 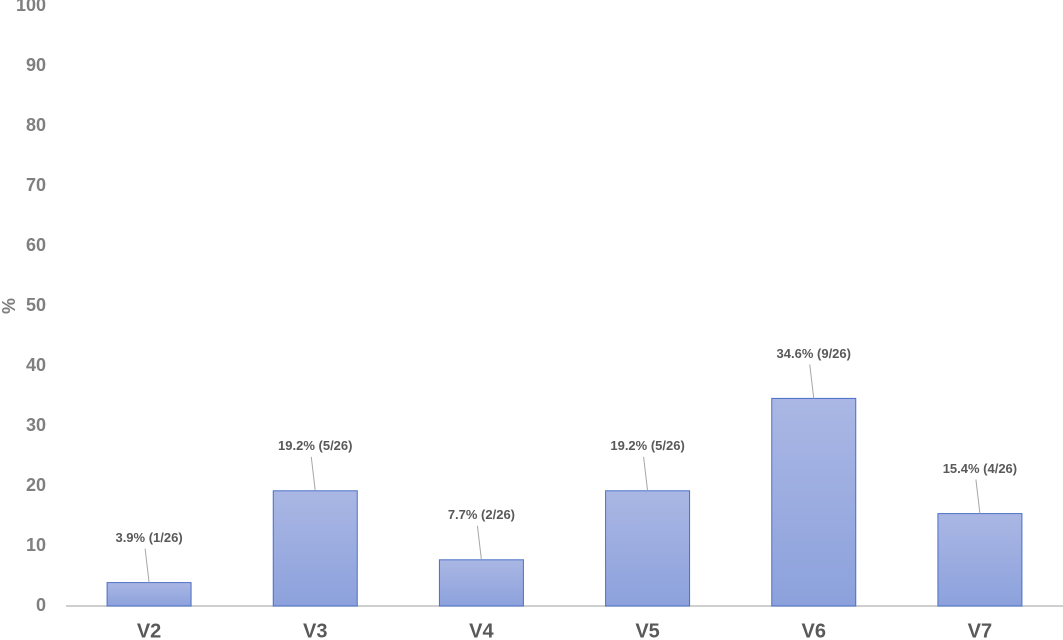 I want to click on value-label: 7.7% (2/26), so click(x=481, y=514).